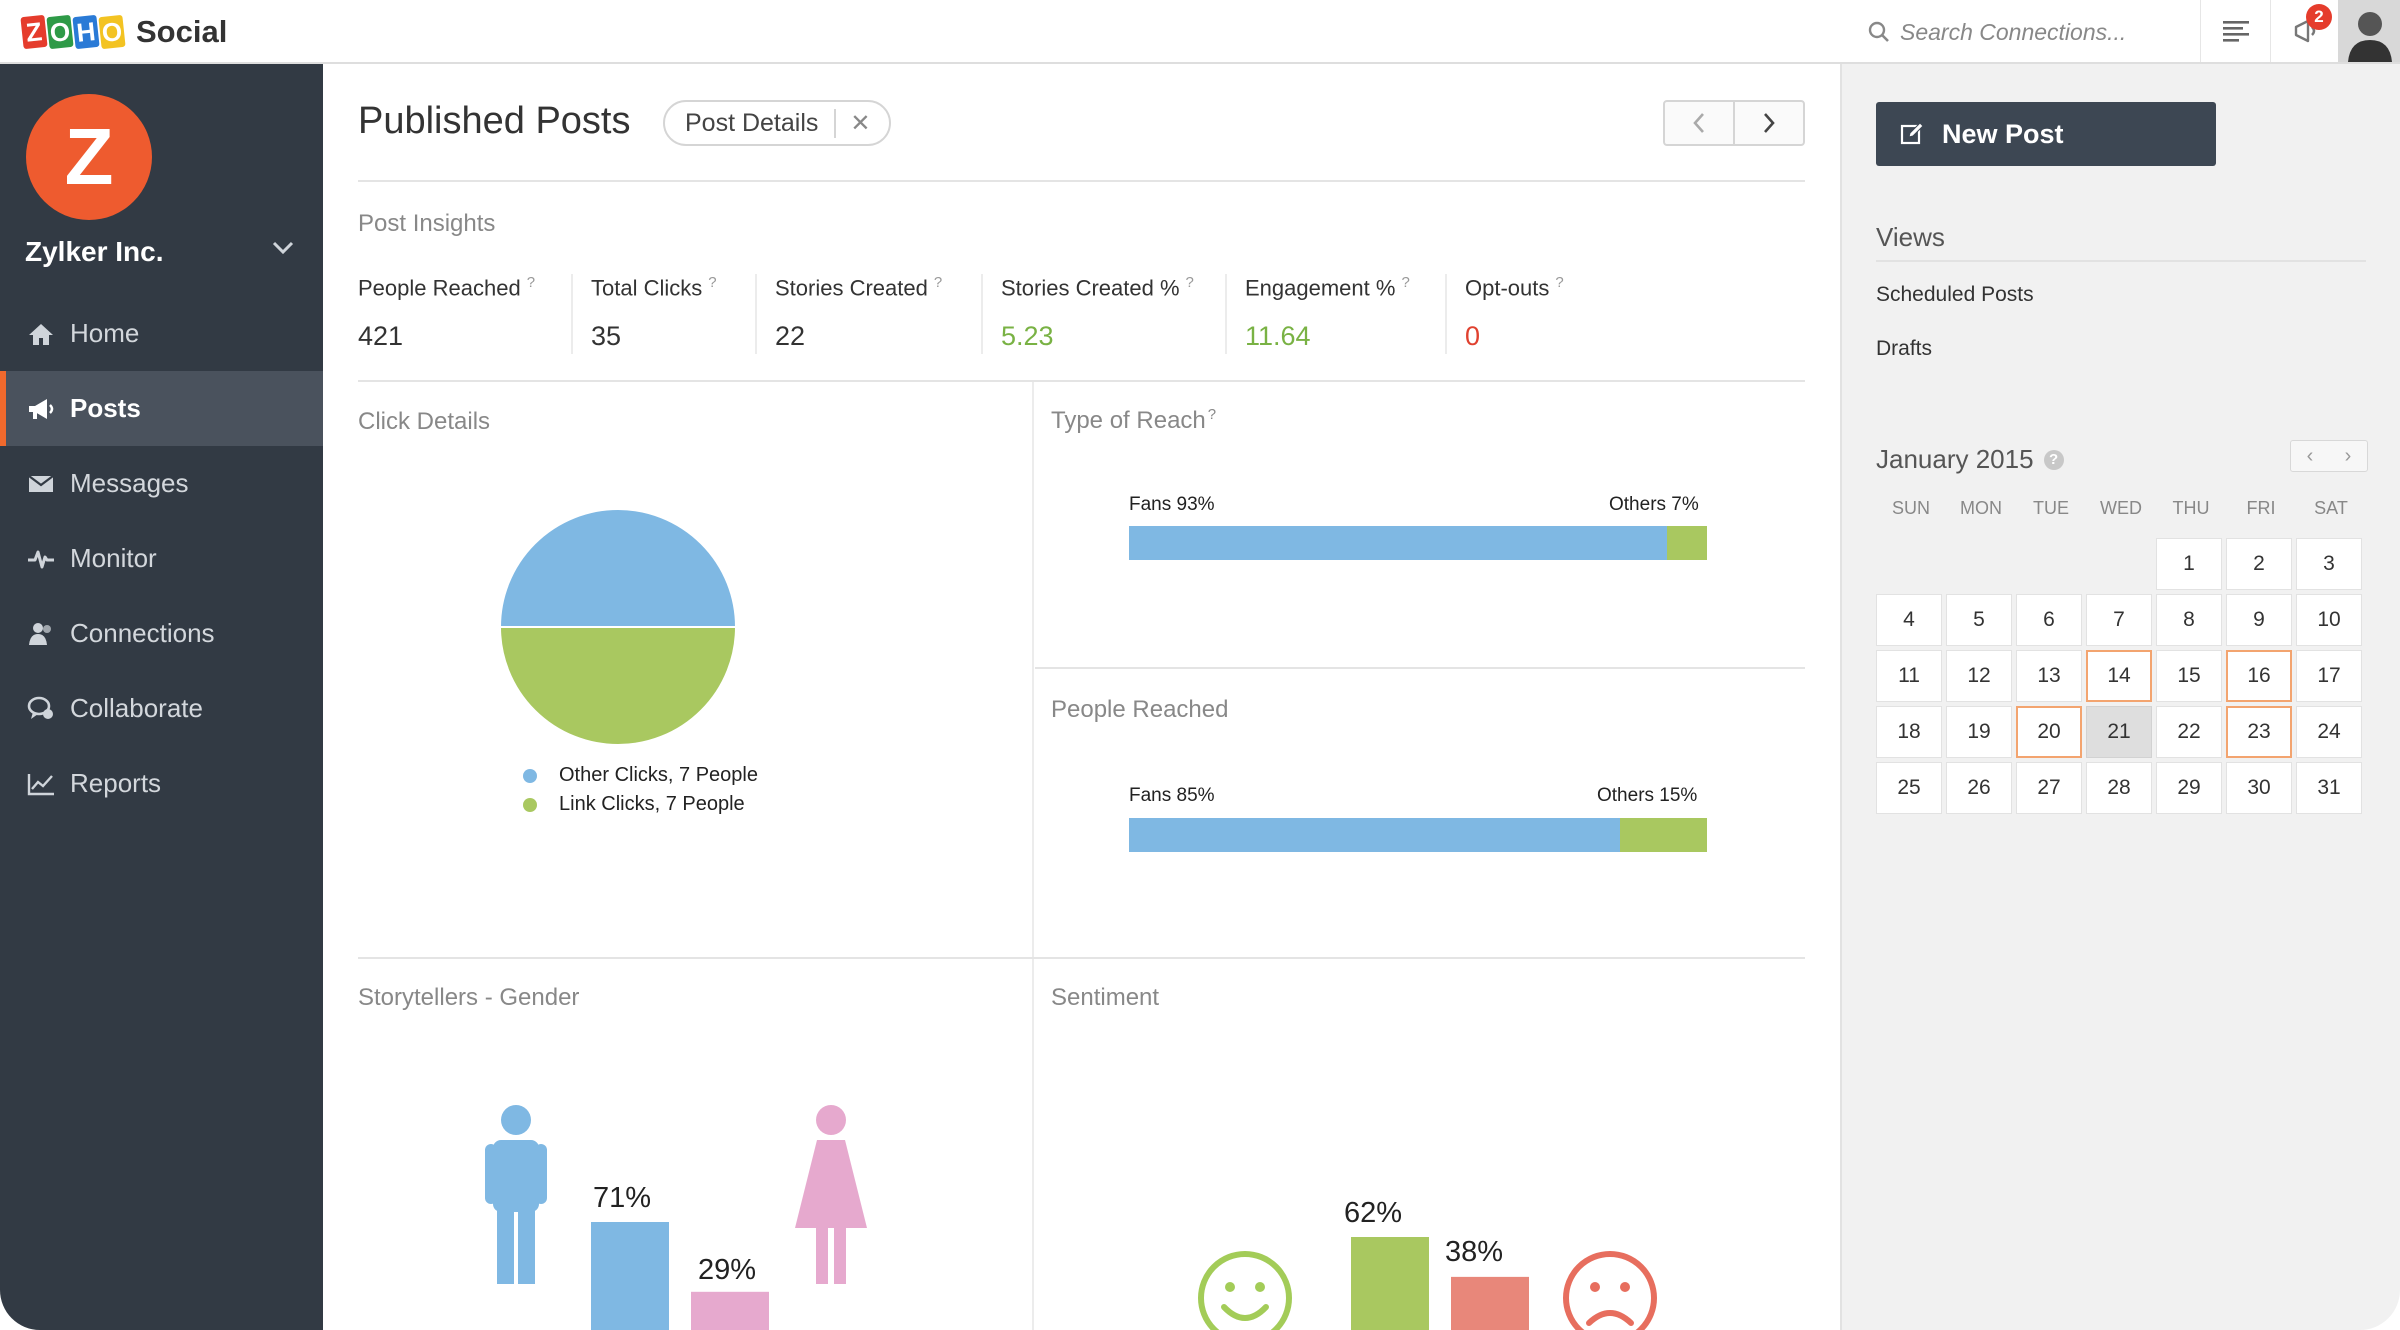 This screenshot has width=2400, height=1330. I want to click on sidebar-item-reports: Reports, so click(161, 783).